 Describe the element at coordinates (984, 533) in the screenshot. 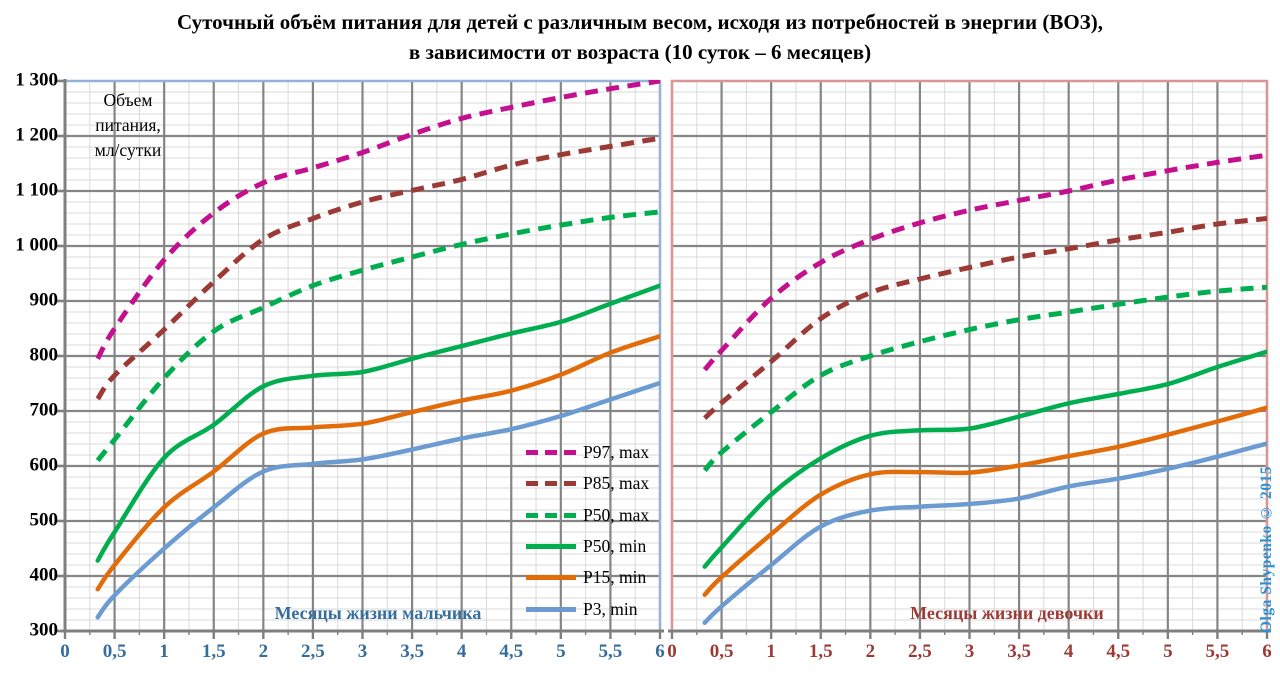

I see `series-p3-min` at that location.